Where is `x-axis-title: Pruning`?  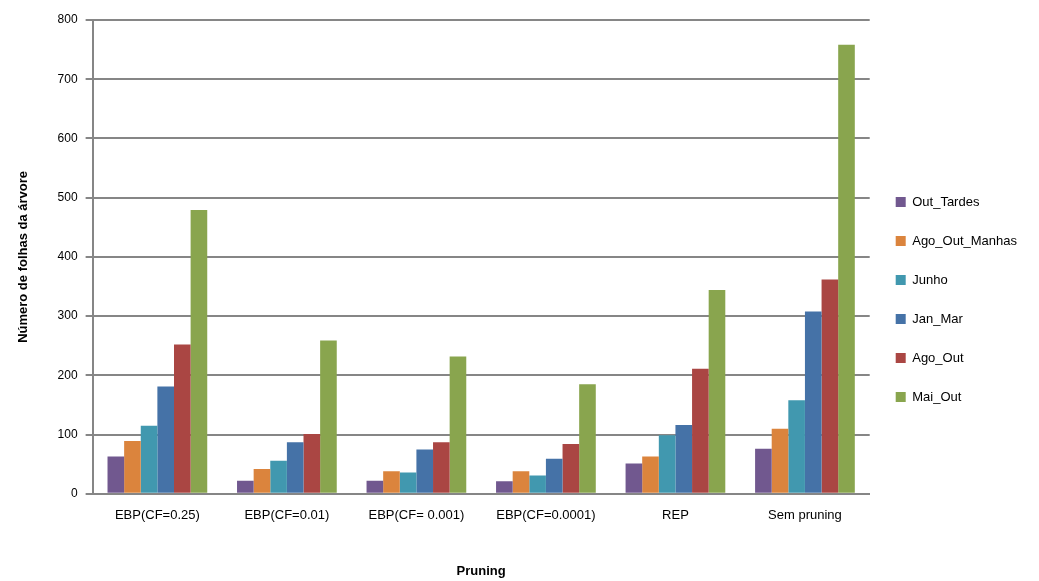 x-axis-title: Pruning is located at coordinates (481, 570).